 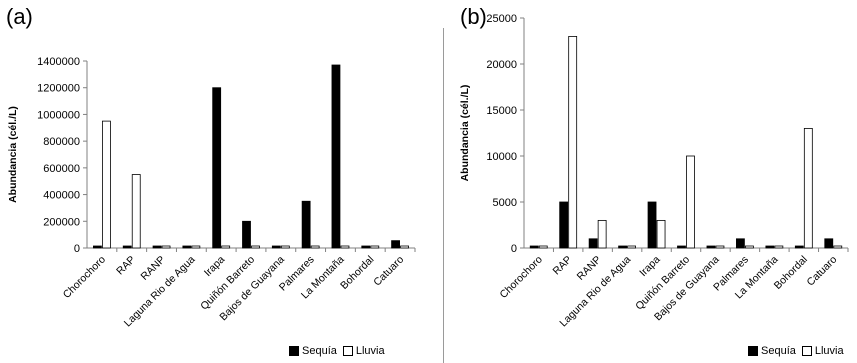 What do you see at coordinates (58, 89) in the screenshot?
I see `y-tick-label: 1200000` at bounding box center [58, 89].